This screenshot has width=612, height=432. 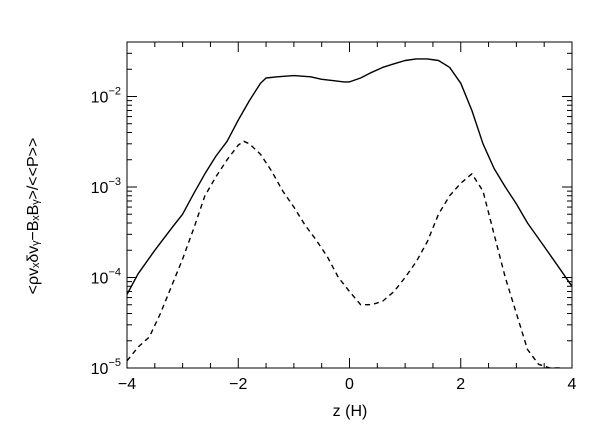 I want to click on x-axis-title: z (H), so click(x=350, y=411).